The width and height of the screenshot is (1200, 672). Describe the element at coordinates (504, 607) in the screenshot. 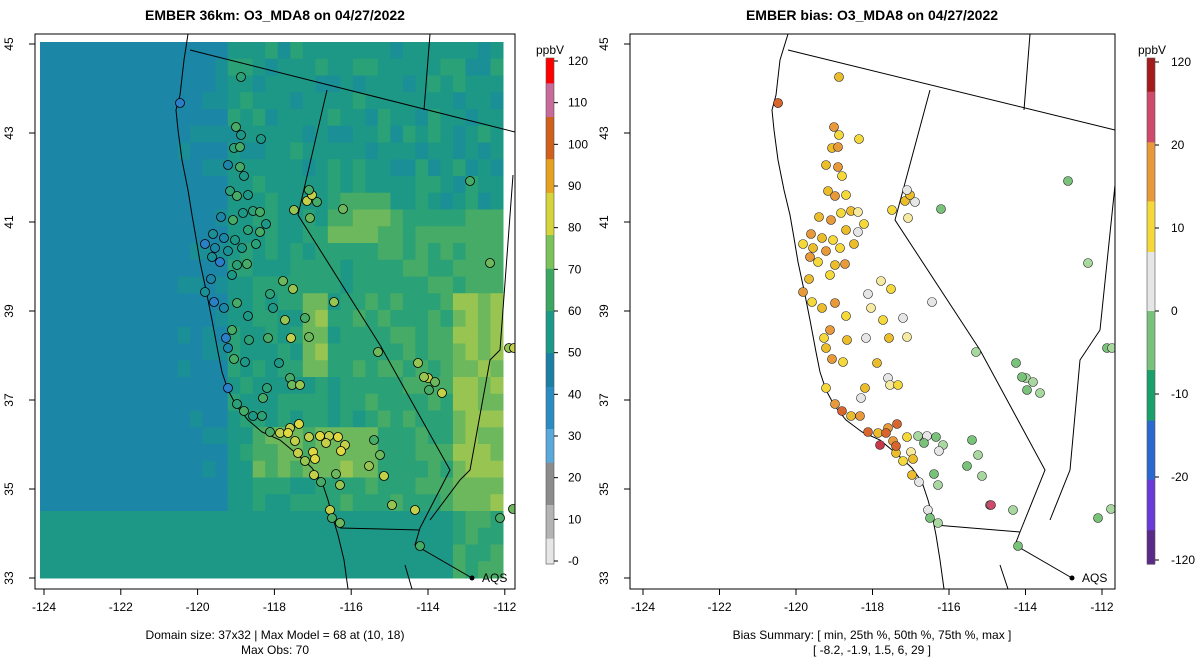

I see `left-x-tick-label: -112` at that location.